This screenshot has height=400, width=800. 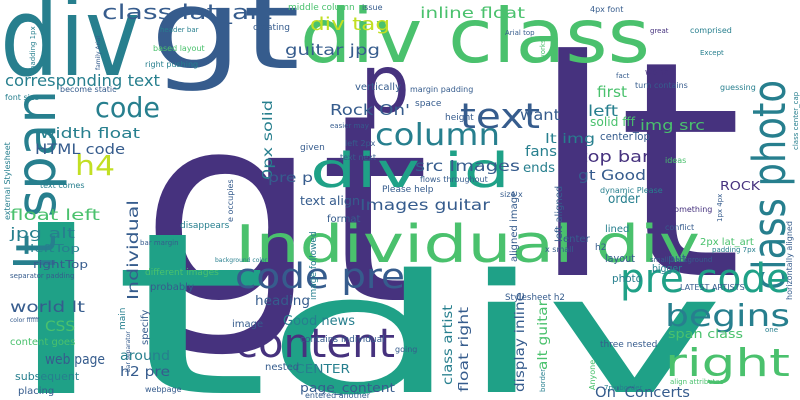 What do you see at coordinates (42, 234) in the screenshot?
I see `word: jpg alt` at bounding box center [42, 234].